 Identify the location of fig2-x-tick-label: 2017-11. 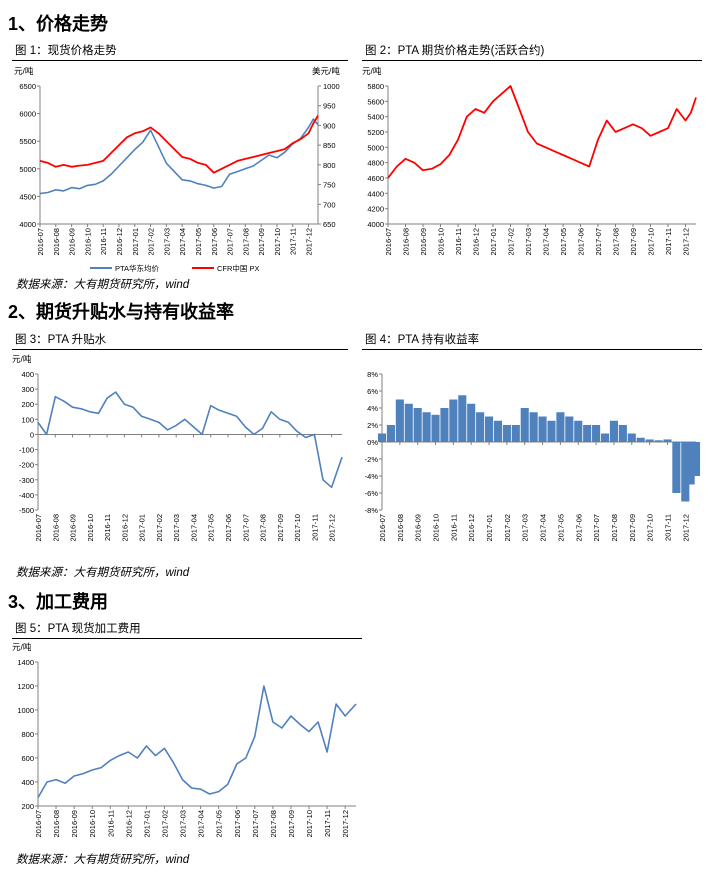
(668, 241).